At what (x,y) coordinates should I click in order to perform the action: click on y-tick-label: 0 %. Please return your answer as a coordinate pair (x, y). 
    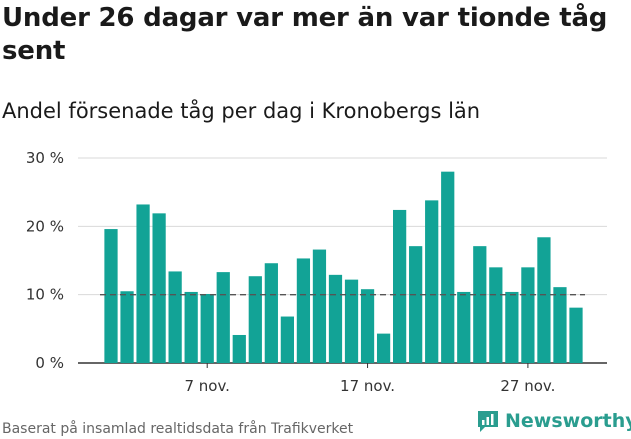
    Looking at the image, I should click on (49, 363).